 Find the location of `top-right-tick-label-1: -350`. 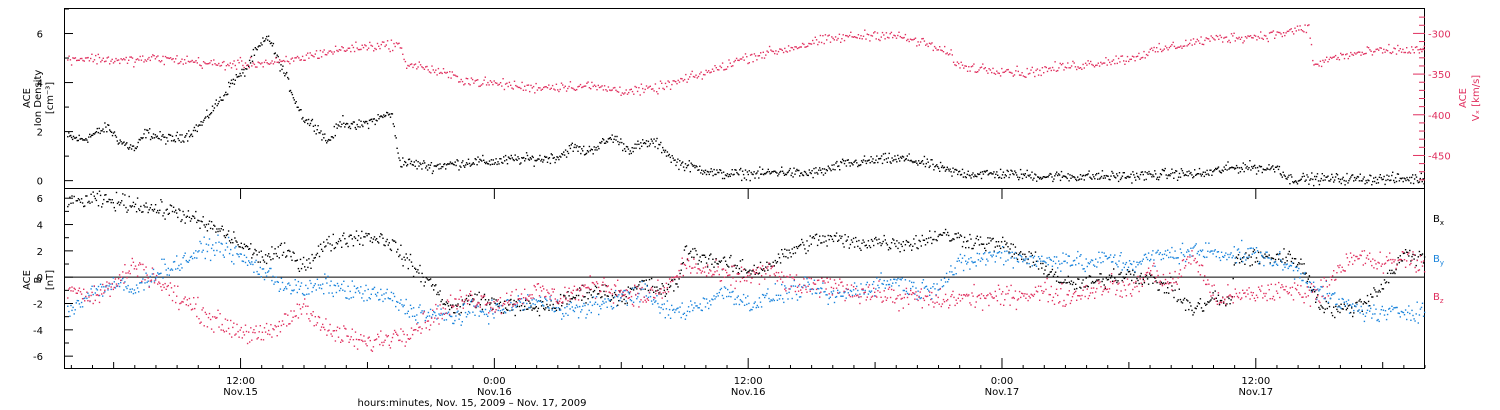

top-right-tick-label-1: -350 is located at coordinates (1439, 75).